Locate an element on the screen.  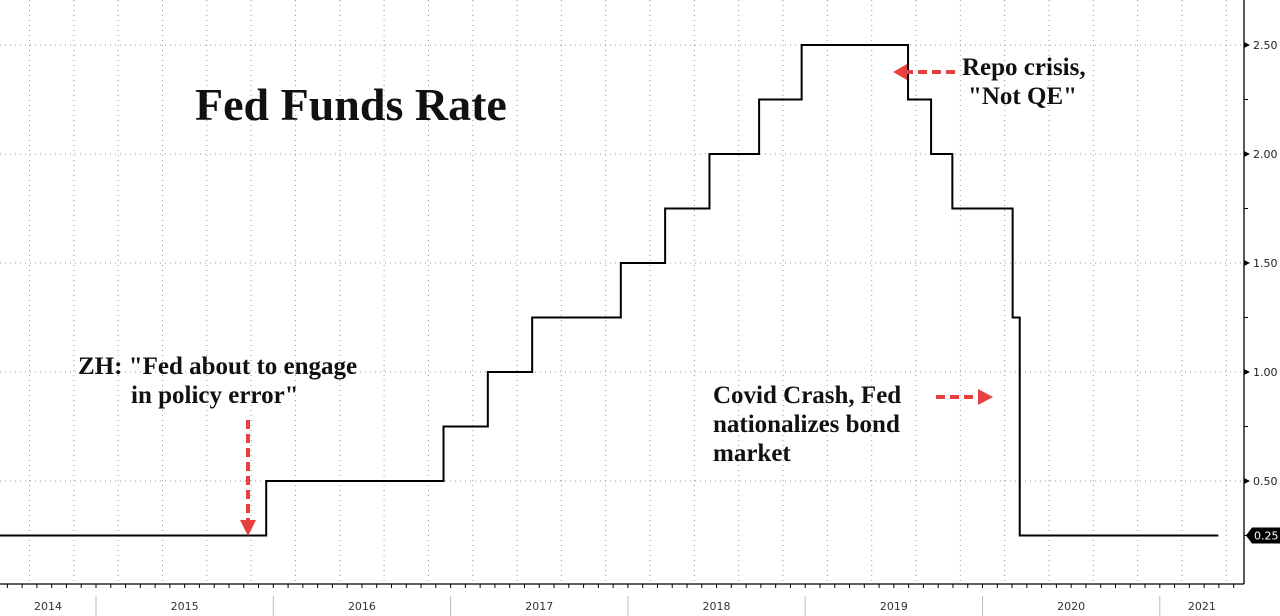
annotation-line: in policy error" is located at coordinates (215, 395).